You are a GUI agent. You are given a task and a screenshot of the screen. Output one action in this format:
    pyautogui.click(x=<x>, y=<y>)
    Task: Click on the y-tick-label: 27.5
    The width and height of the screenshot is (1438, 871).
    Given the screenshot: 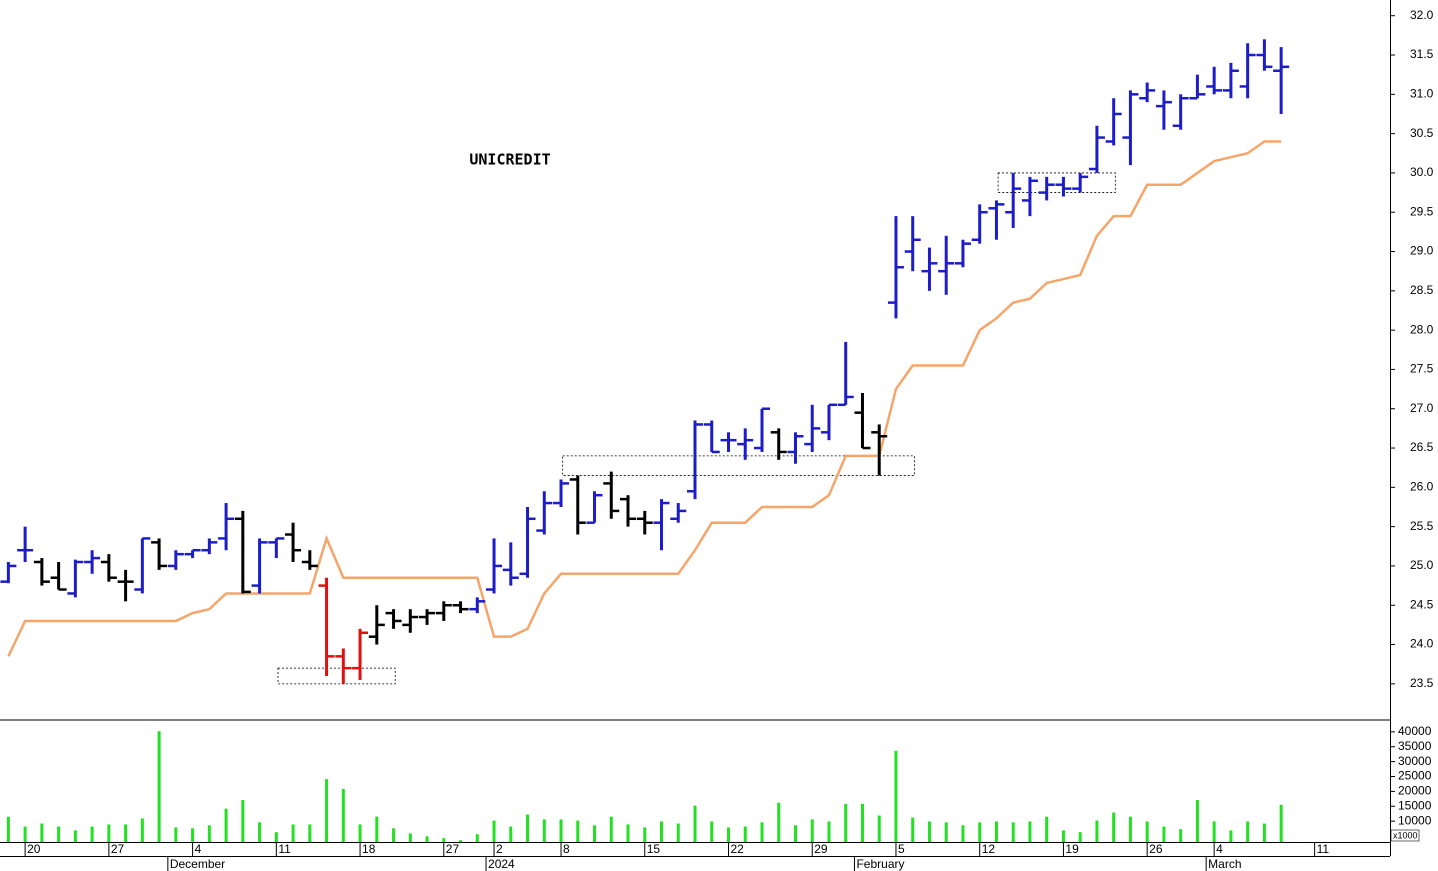 What is the action you would take?
    pyautogui.click(x=1422, y=369)
    